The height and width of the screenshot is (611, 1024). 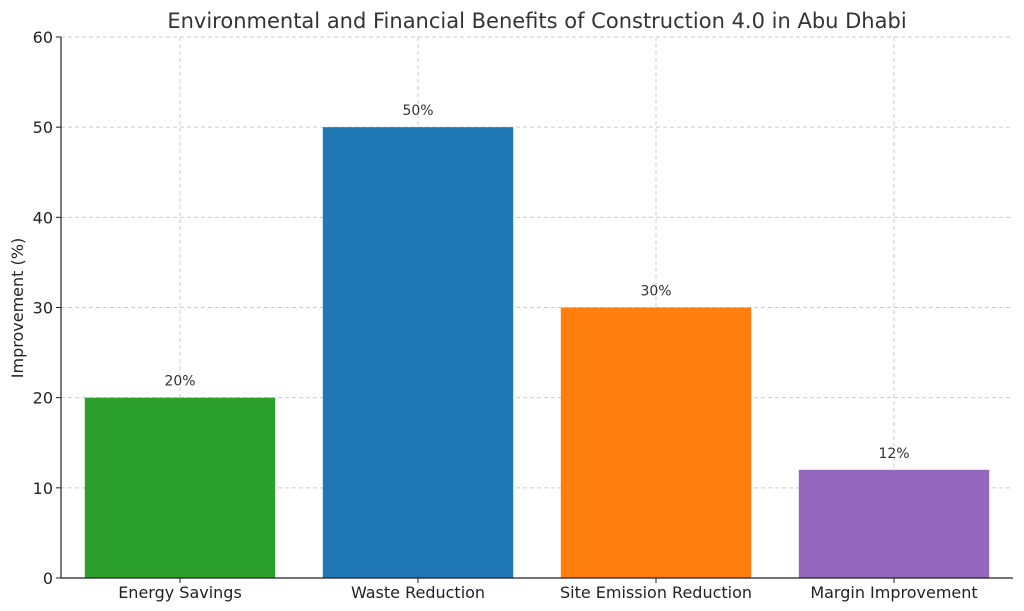 What do you see at coordinates (894, 523) in the screenshot?
I see `bar-margin-improvement` at bounding box center [894, 523].